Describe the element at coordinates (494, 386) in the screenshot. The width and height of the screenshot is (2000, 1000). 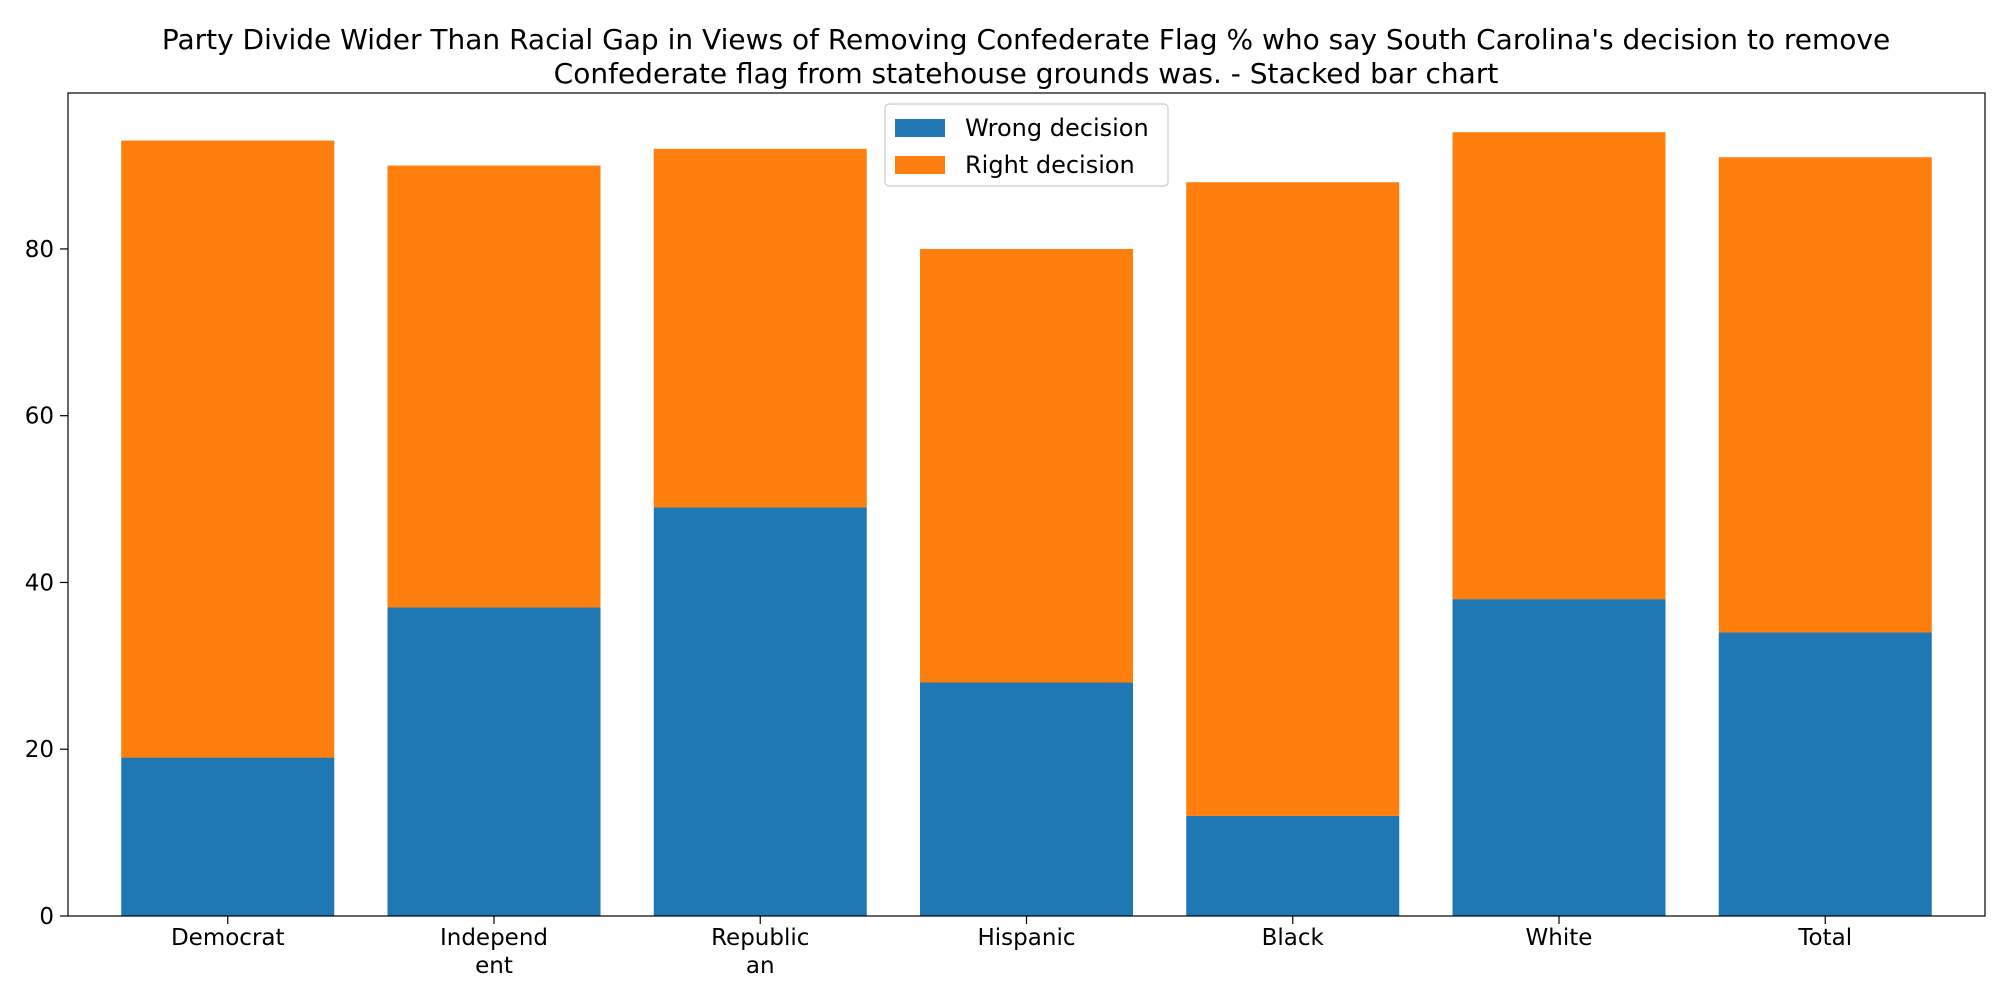
I see `bar-right-independent` at that location.